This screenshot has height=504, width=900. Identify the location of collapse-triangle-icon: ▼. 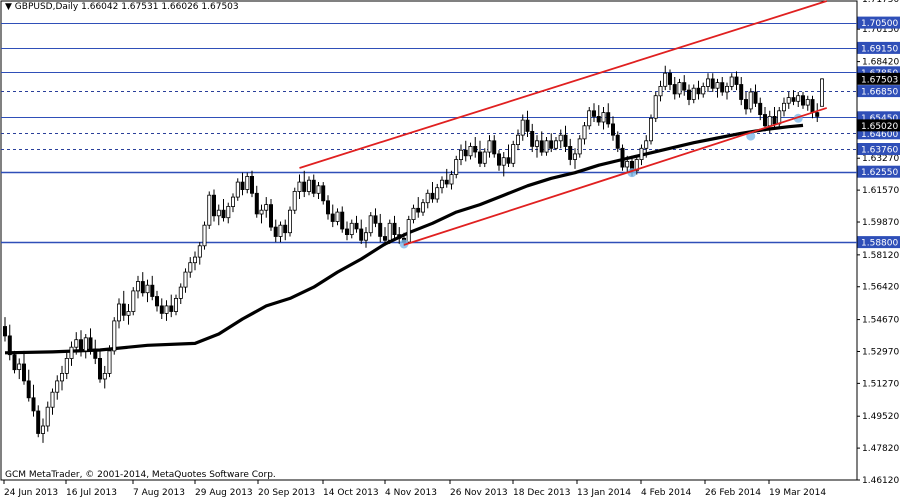
(8, 7).